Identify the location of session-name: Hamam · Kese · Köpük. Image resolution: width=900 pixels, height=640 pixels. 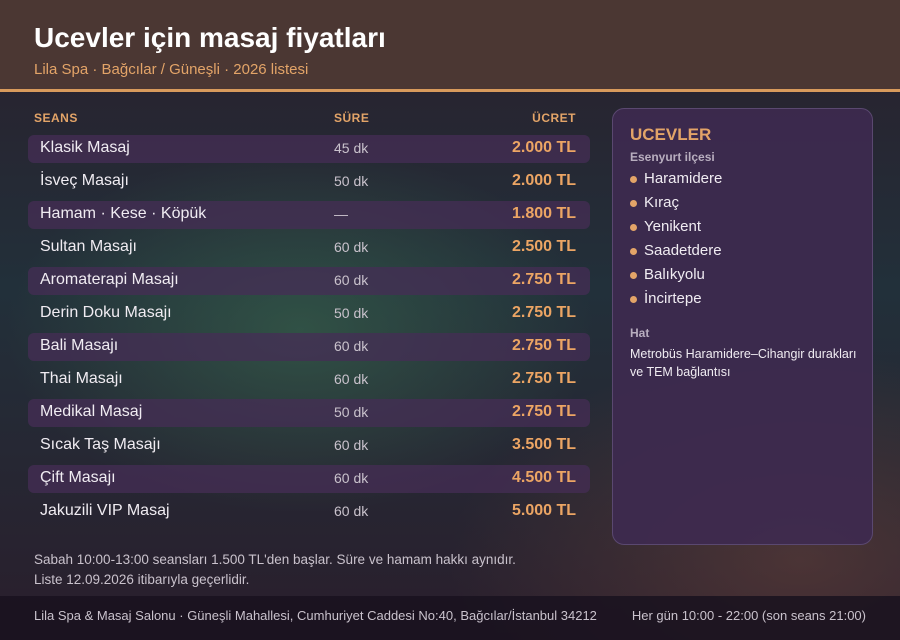
(123, 213).